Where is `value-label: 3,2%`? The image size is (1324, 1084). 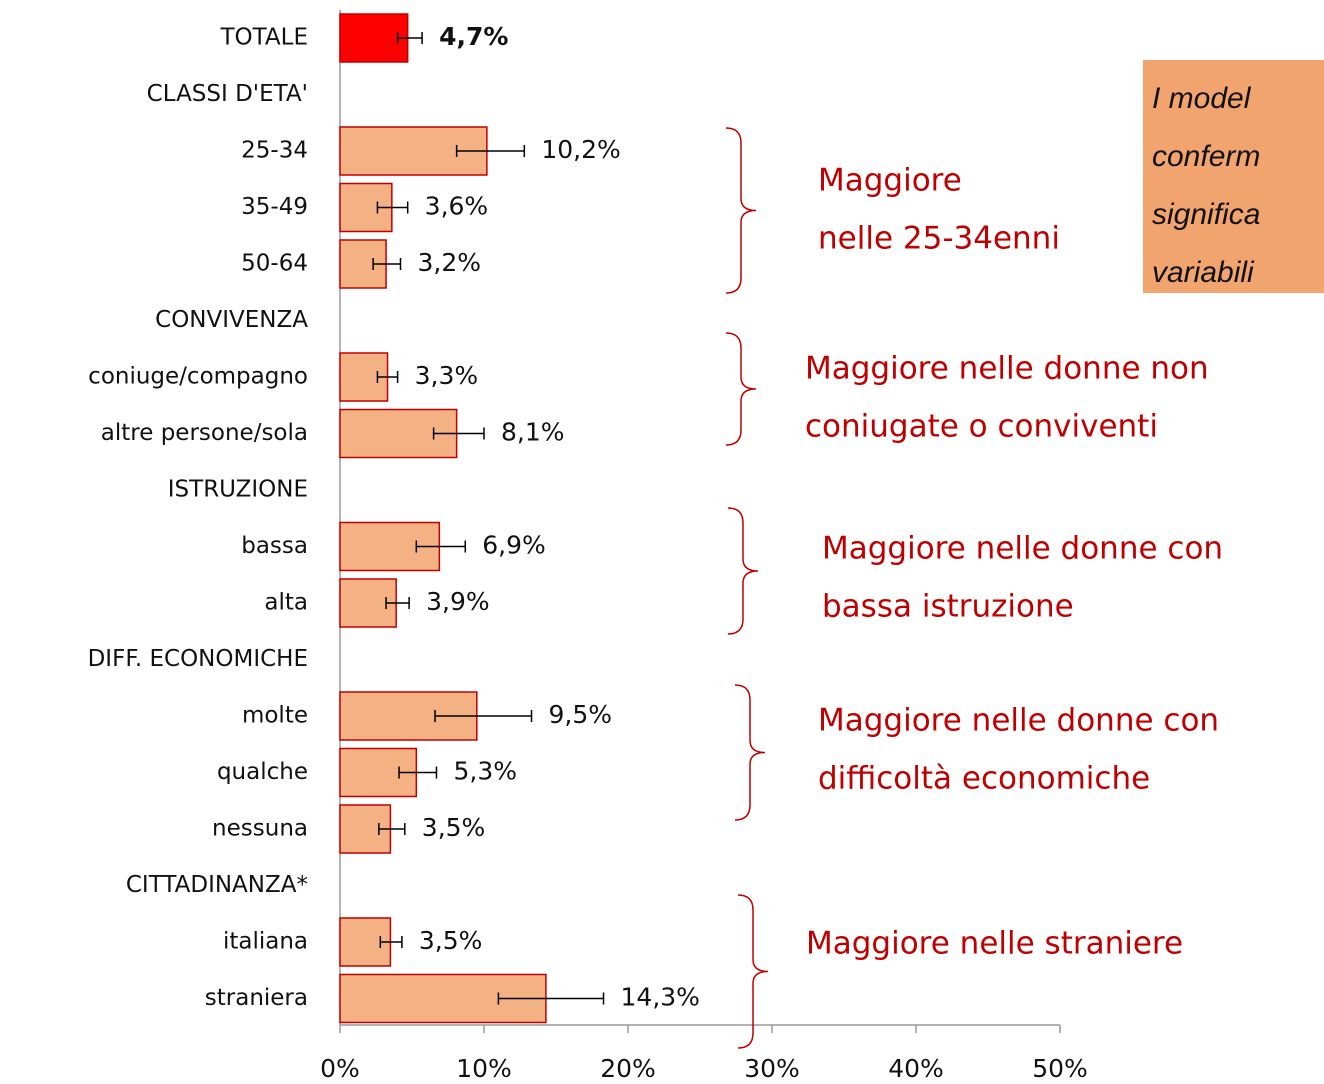 value-label: 3,2% is located at coordinates (449, 262).